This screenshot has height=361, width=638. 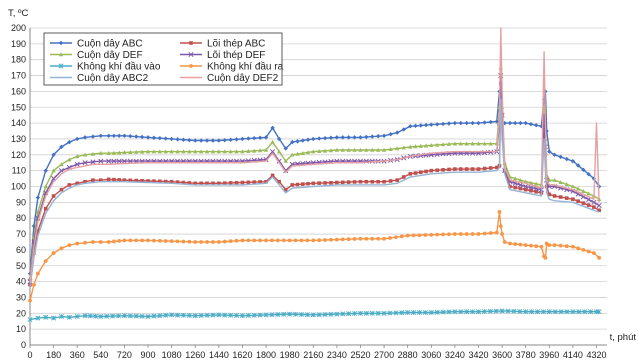 What do you see at coordinates (53, 355) in the screenshot?
I see `x-tick-label: 180` at bounding box center [53, 355].